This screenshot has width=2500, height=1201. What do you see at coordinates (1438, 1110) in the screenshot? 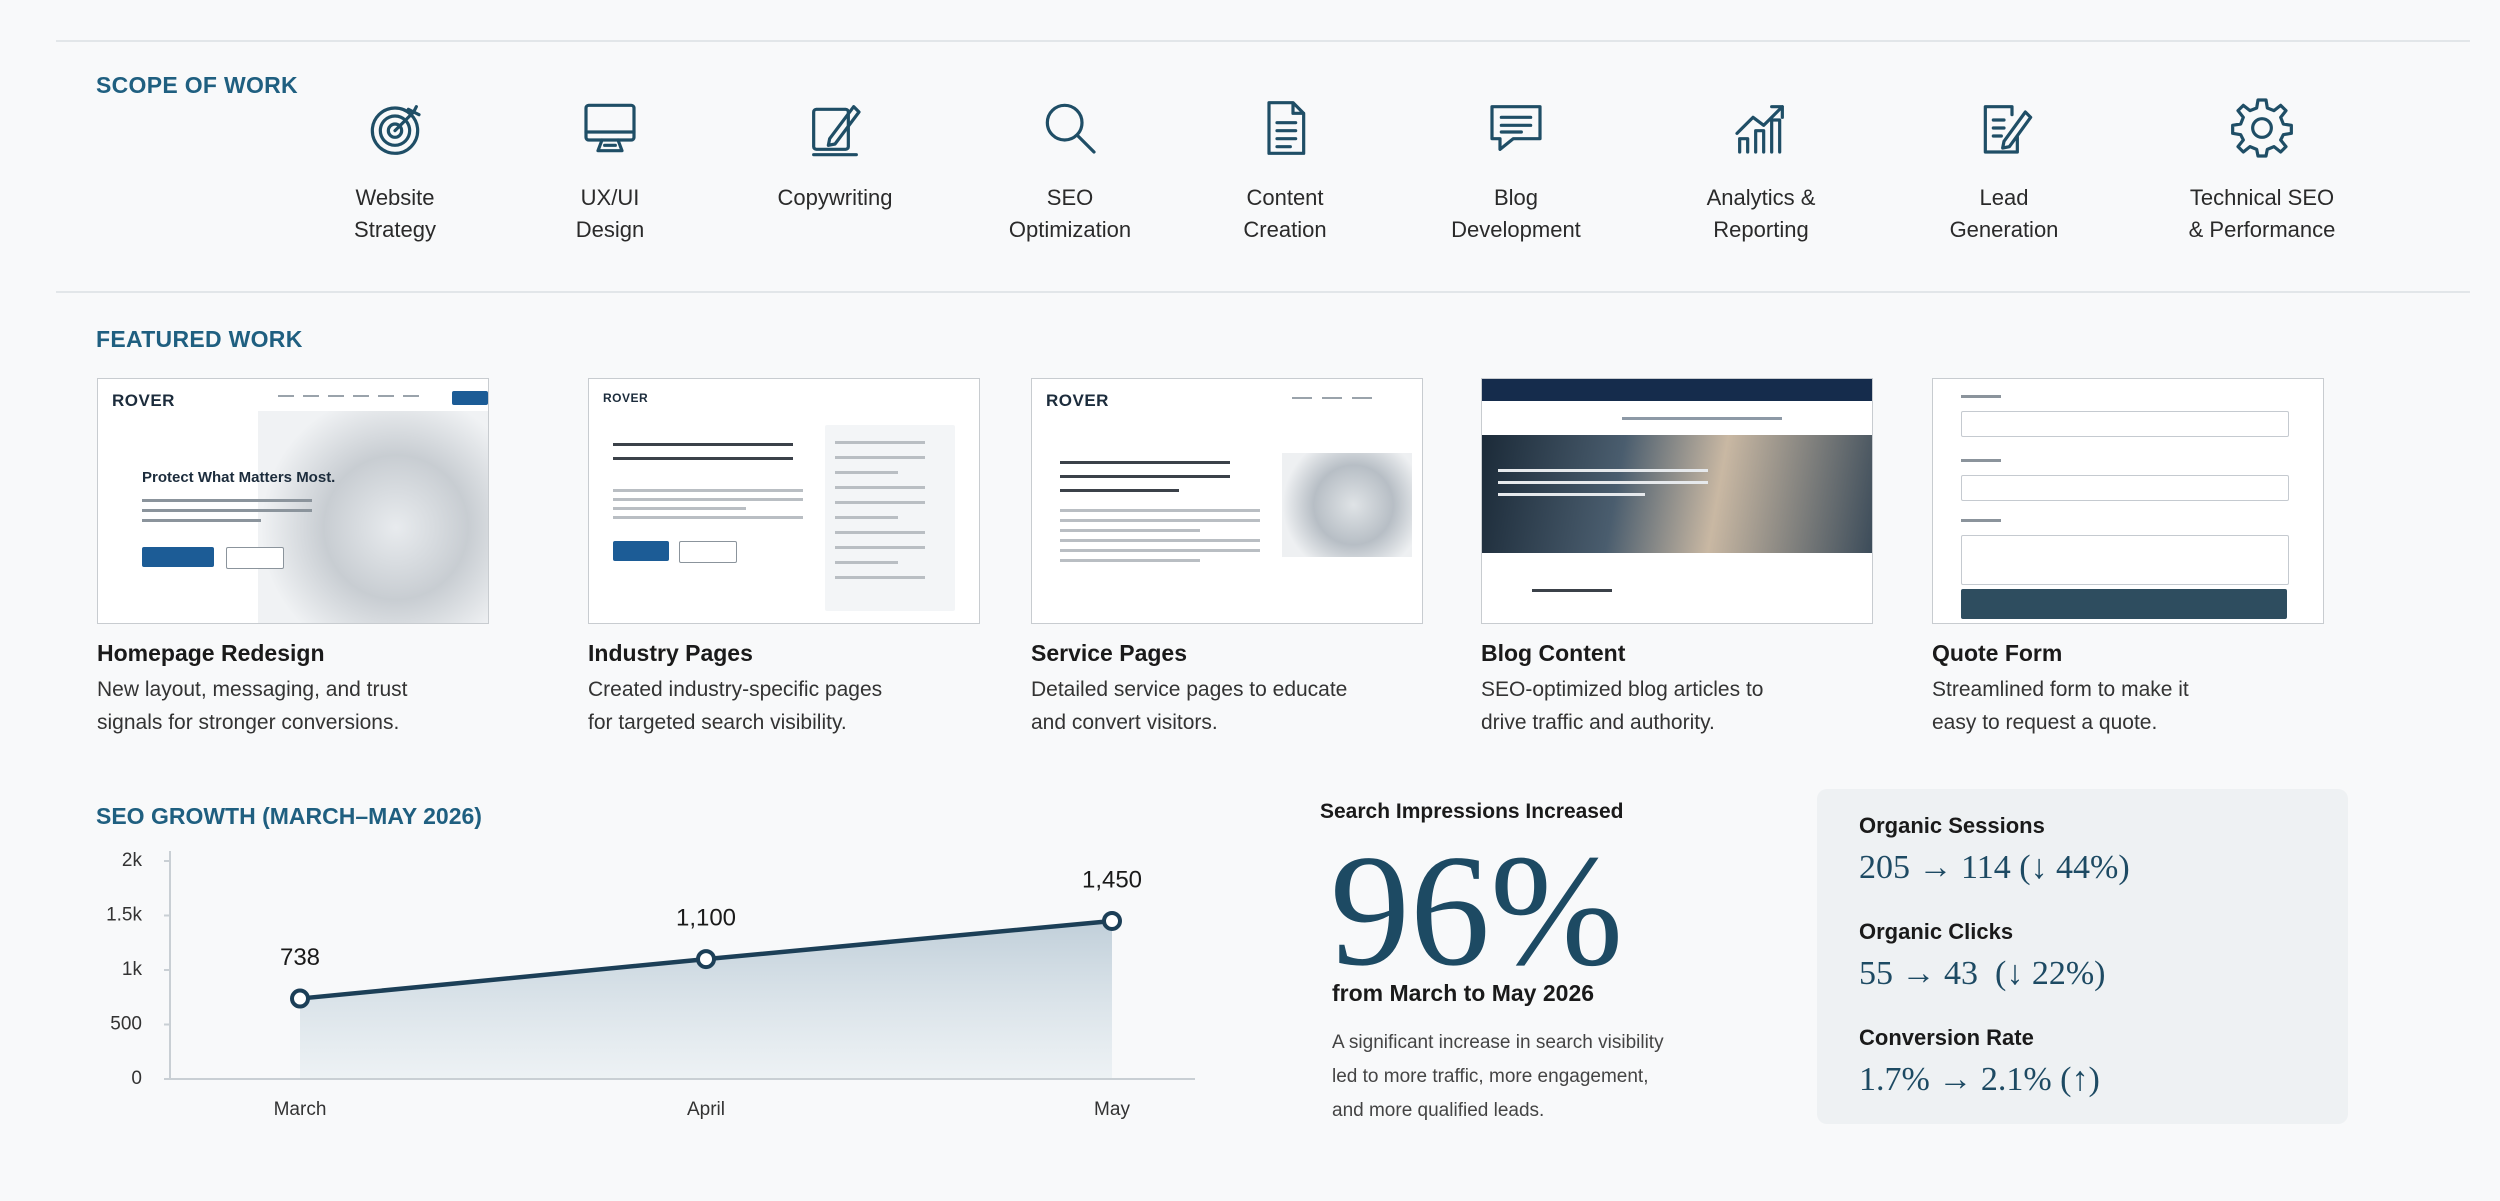
I see `impressions-desc-line: and more qualified leads.` at bounding box center [1438, 1110].